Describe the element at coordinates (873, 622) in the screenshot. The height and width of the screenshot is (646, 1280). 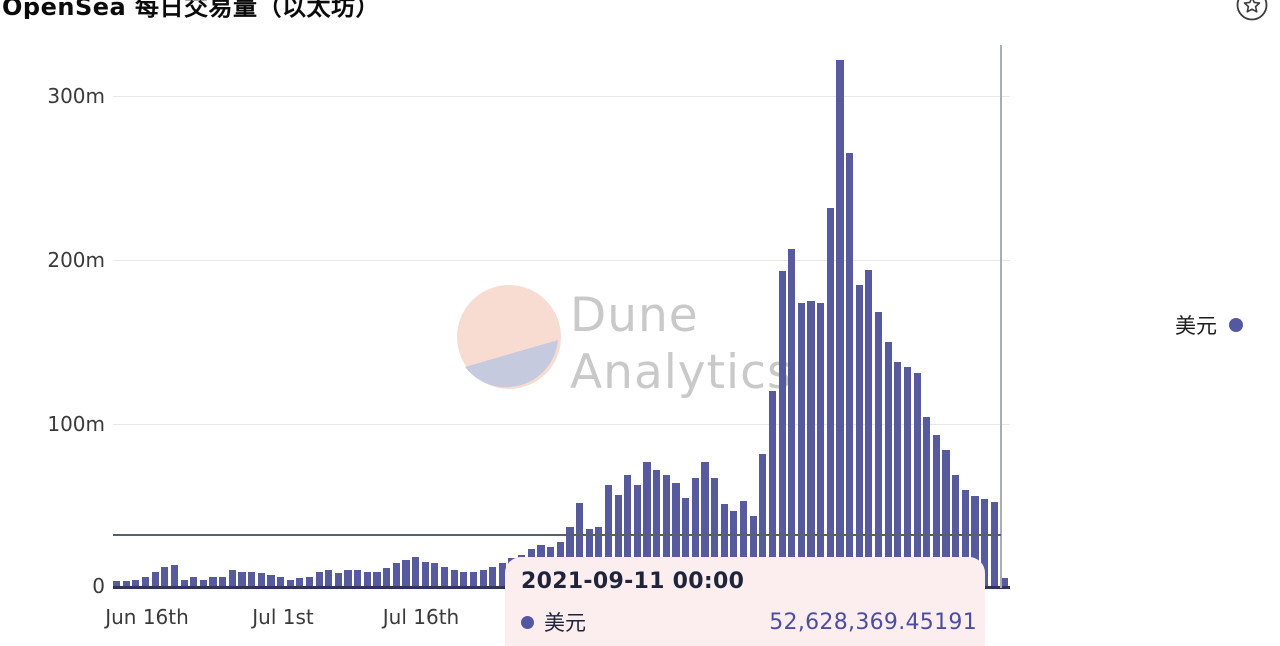
I see `tooltip-value: 52,628,369.45191` at that location.